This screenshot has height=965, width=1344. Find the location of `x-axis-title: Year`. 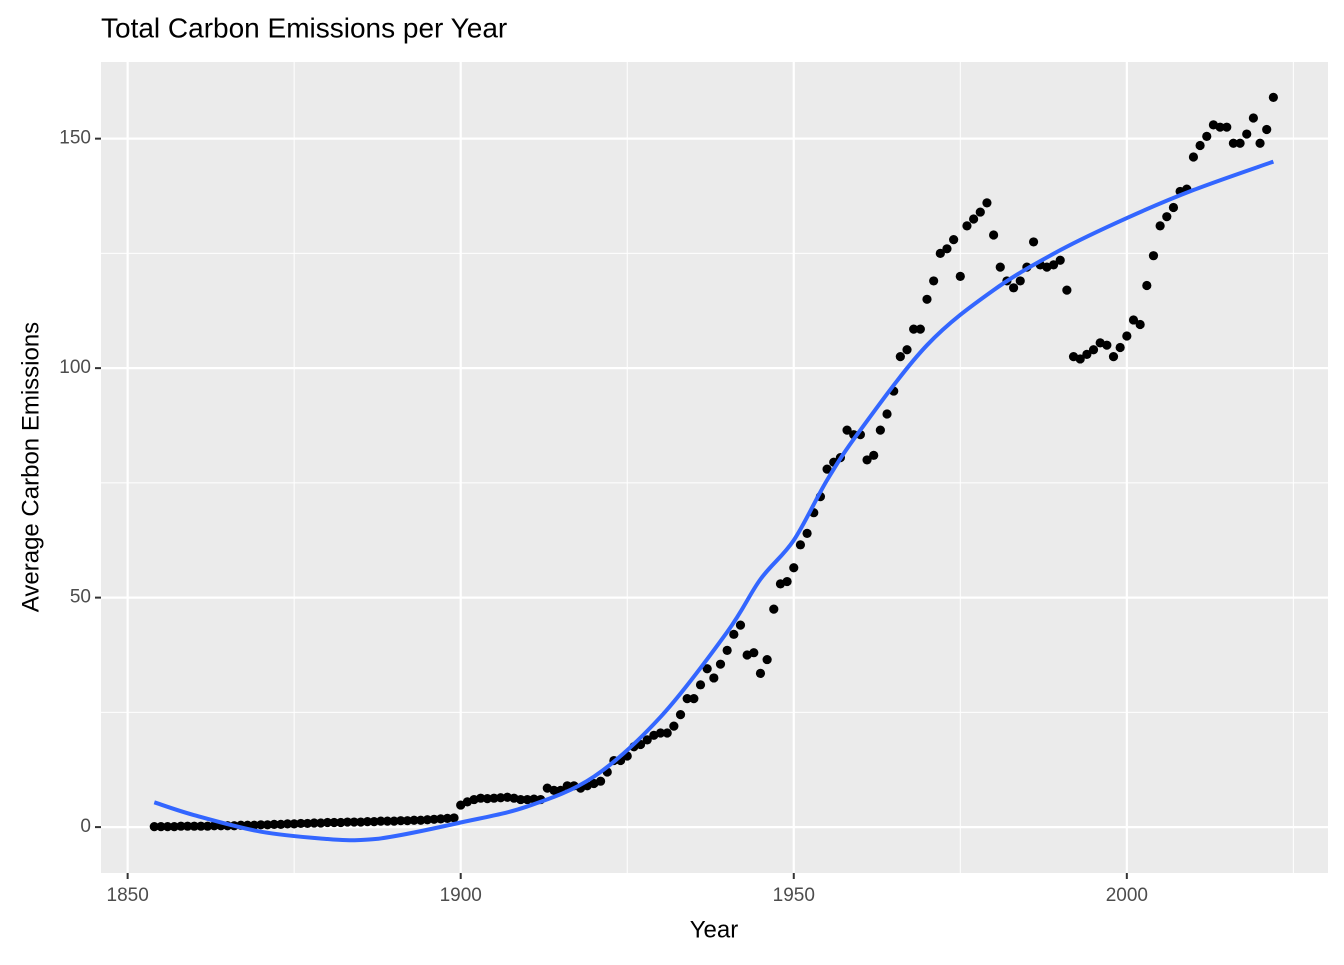

x-axis-title: Year is located at coordinates (714, 929).